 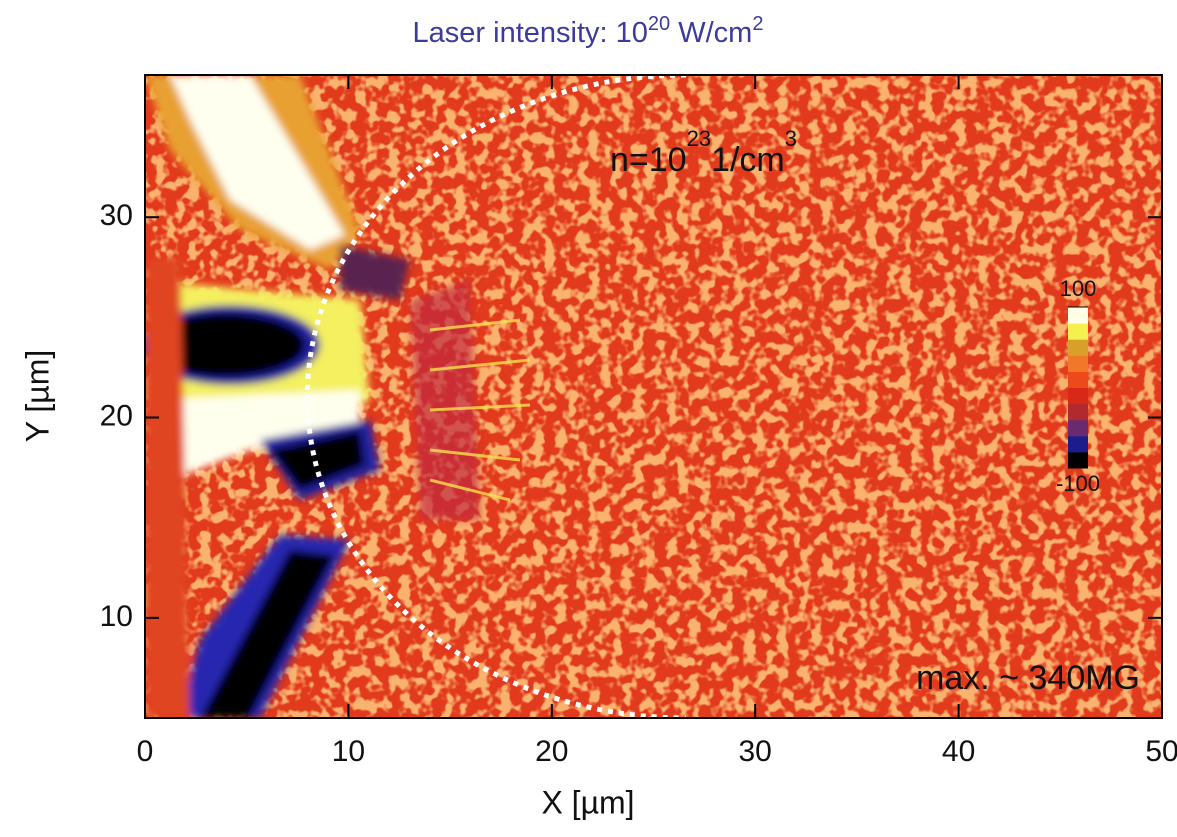 What do you see at coordinates (587, 802) in the screenshot?
I see `x-axis-label: X [µm]` at bounding box center [587, 802].